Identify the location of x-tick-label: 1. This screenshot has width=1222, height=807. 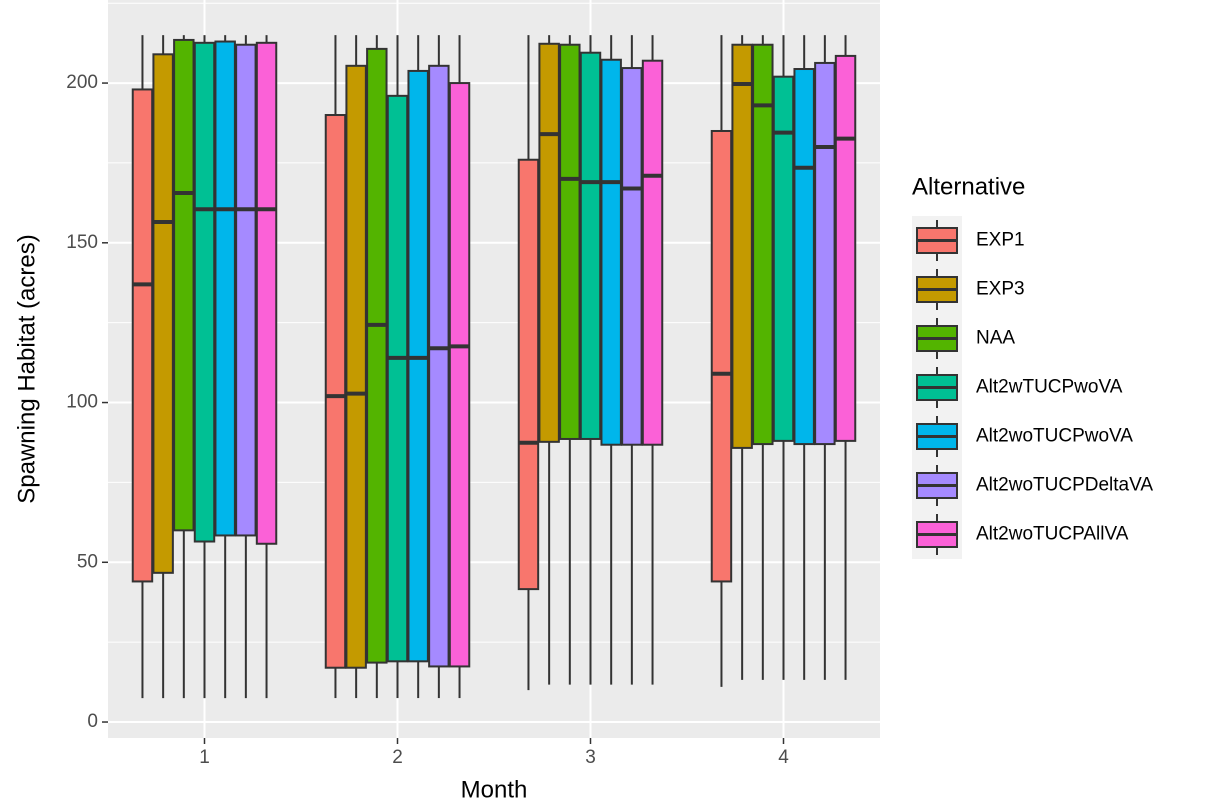
(204, 757).